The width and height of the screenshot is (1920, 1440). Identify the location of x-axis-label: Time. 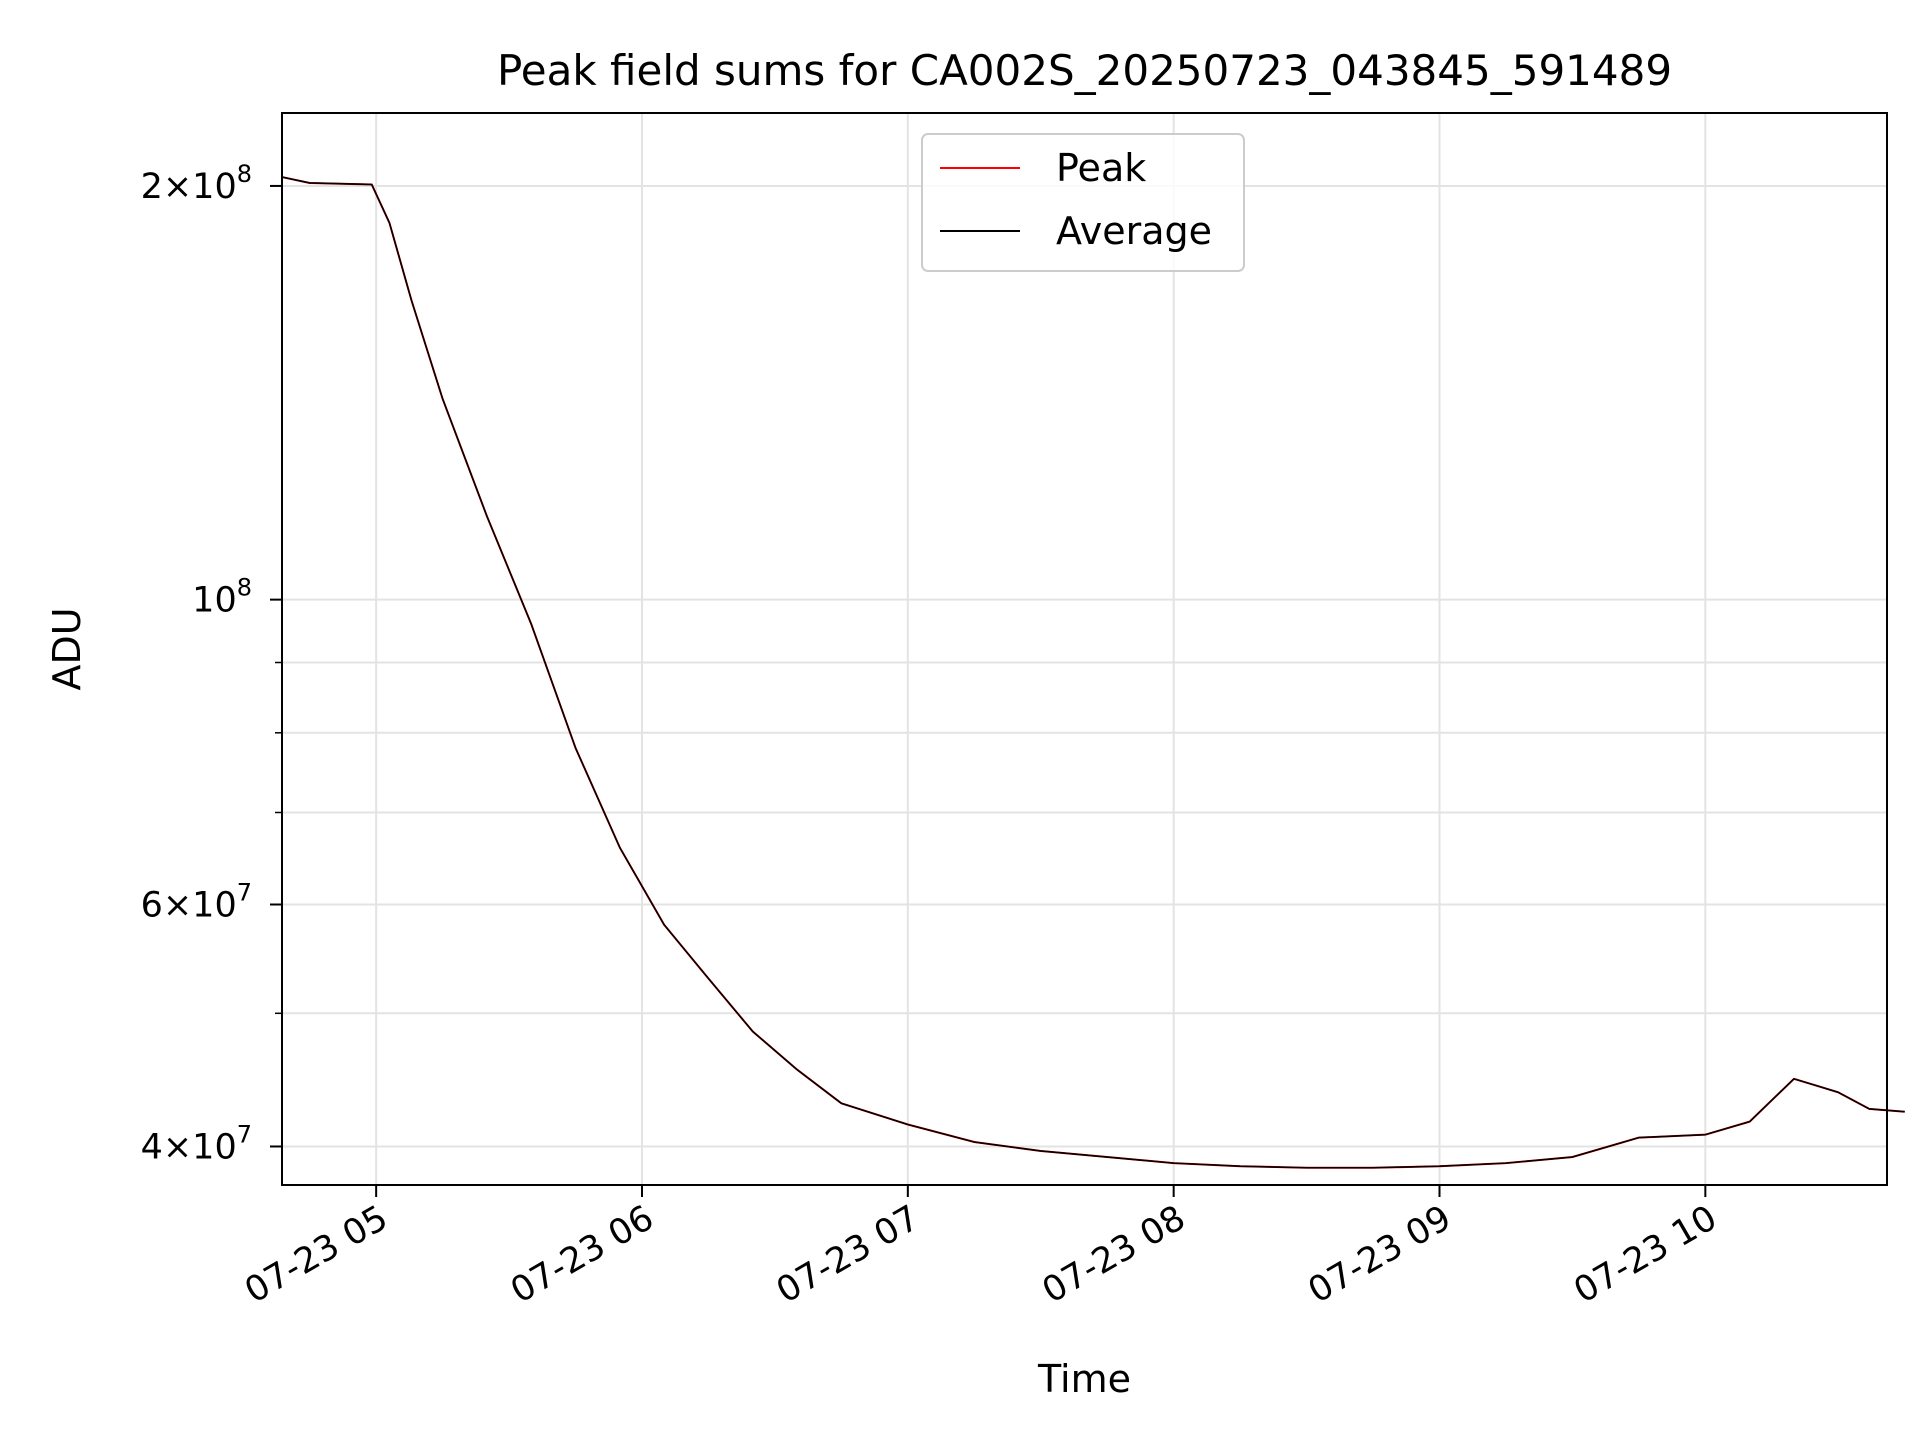
(1084, 1379).